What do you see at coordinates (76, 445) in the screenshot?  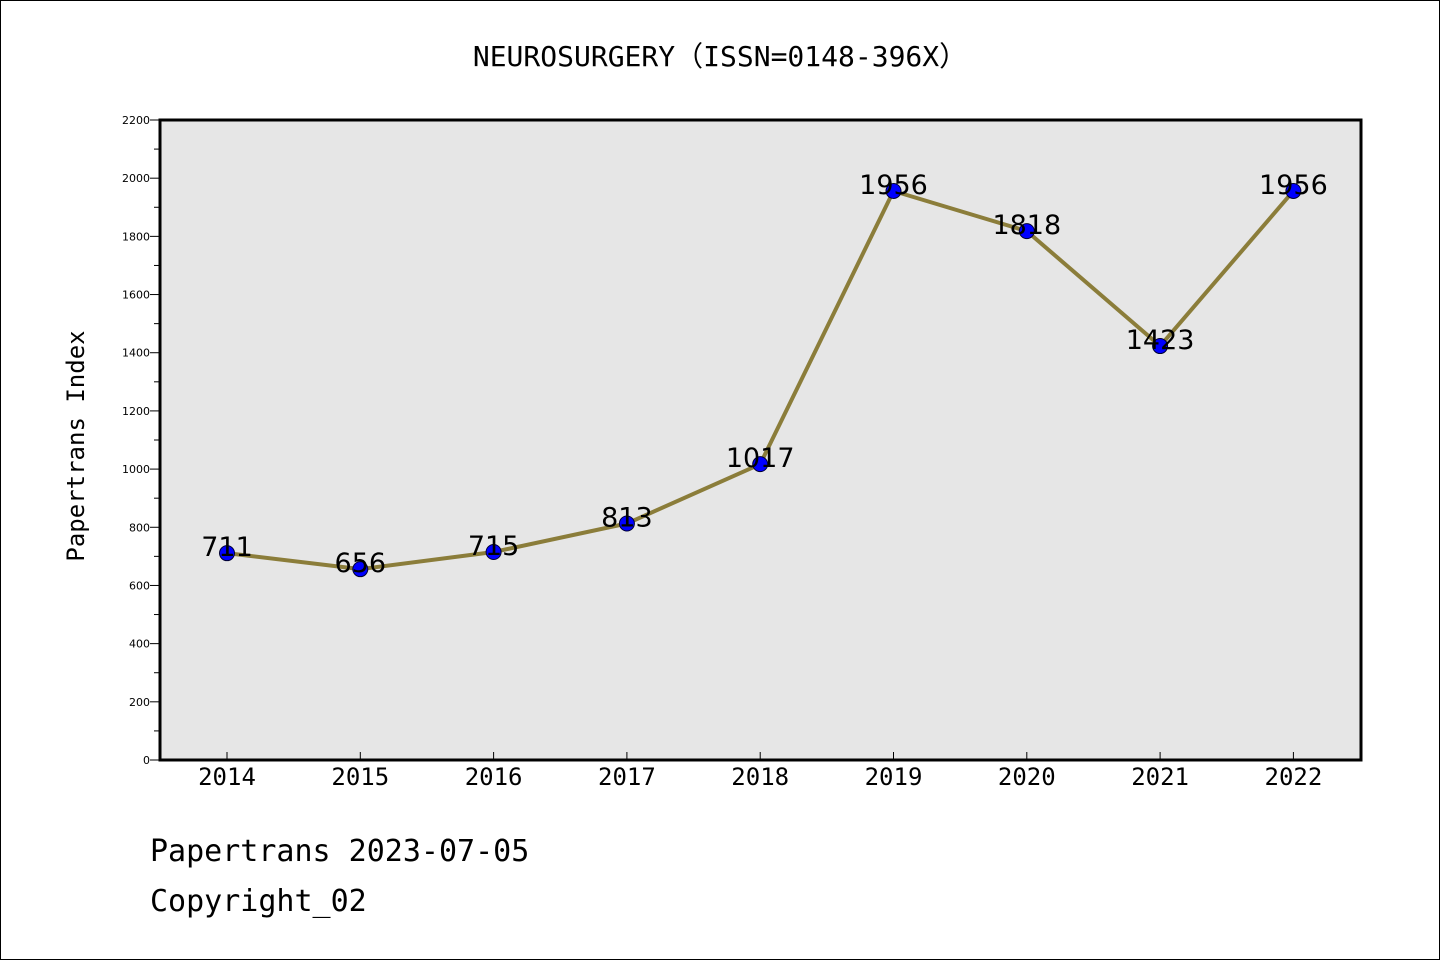 I see `y-axis-label: Papertrans Index` at bounding box center [76, 445].